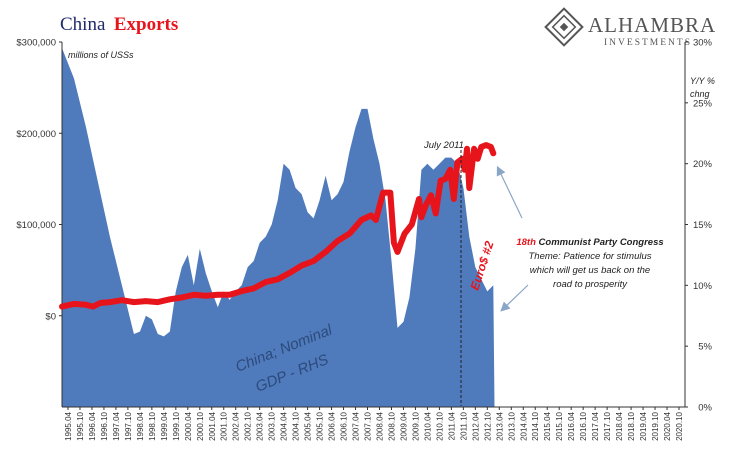 The height and width of the screenshot is (461, 731). Describe the element at coordinates (589, 256) in the screenshot. I see `annotation-theme-1: Theme: Patience for stimulus` at that location.